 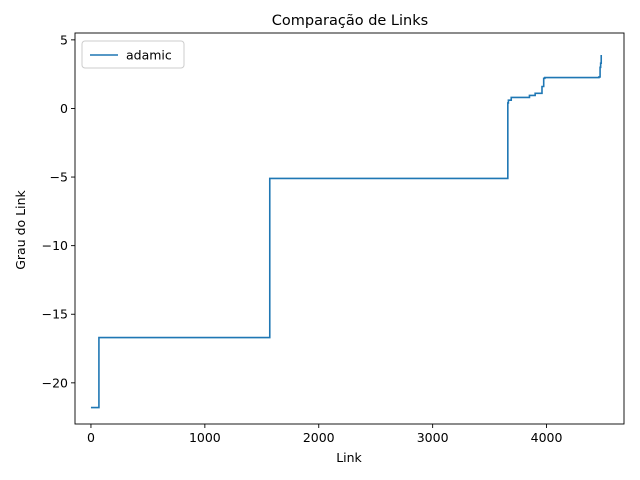 I want to click on x-tick-label: 0, so click(x=91, y=437).